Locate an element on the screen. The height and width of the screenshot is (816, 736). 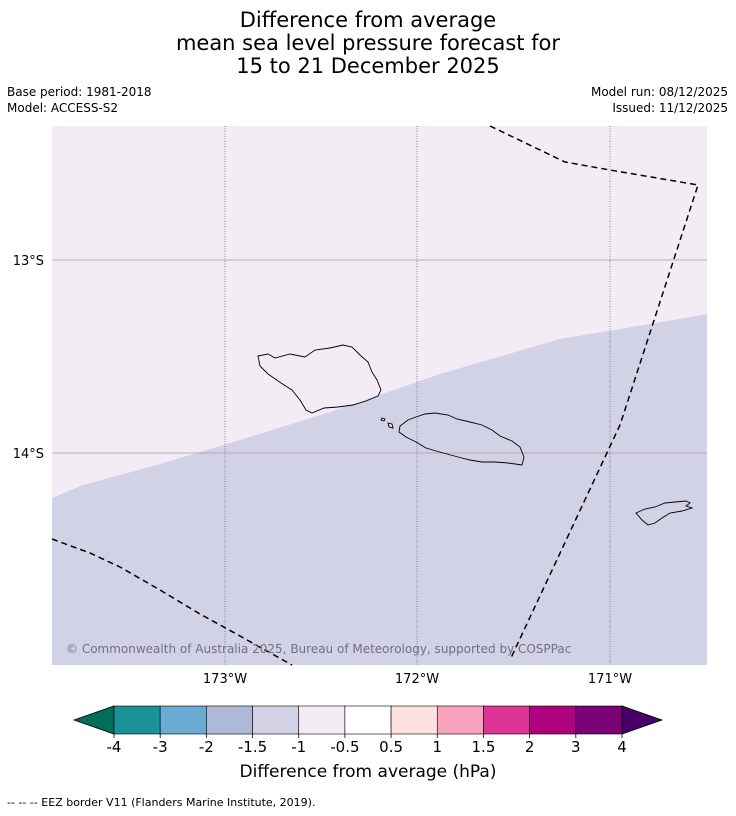
meta-left: Base period: 1981-2018 Model: ACCESS-S2 is located at coordinates (79, 100).